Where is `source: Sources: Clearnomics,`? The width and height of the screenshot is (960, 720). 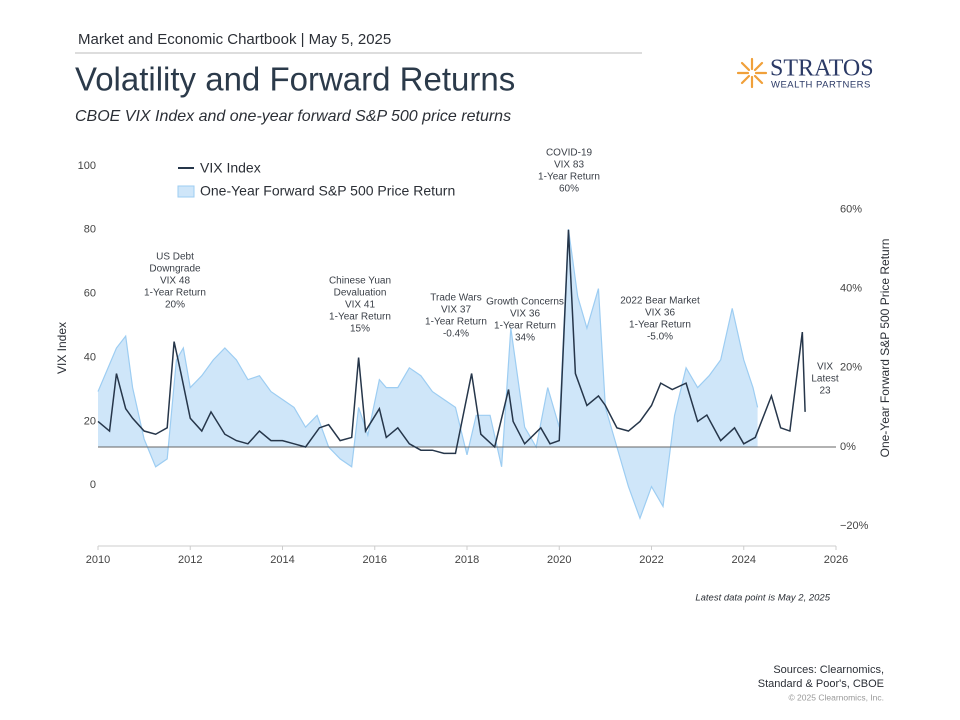
source: Sources: Clearnomics, is located at coordinates (828, 670).